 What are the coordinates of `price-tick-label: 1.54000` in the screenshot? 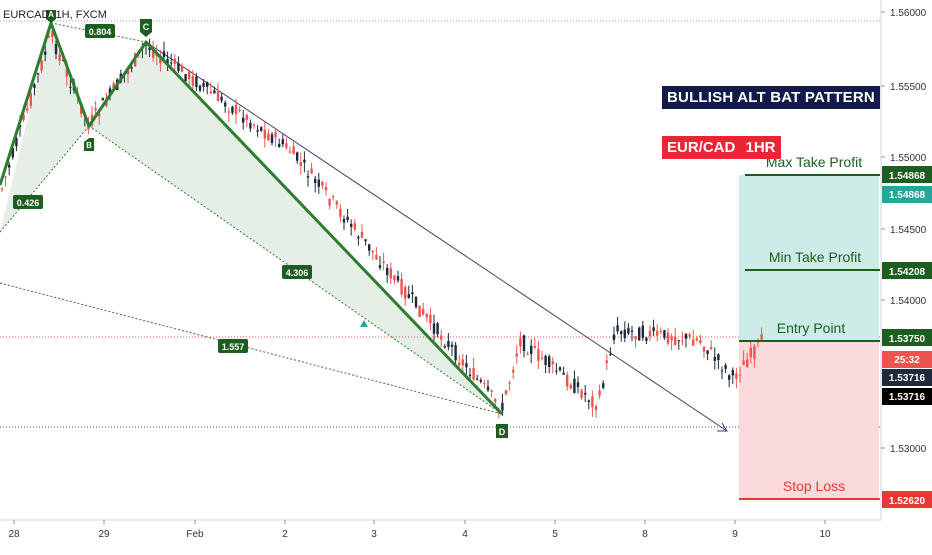 It's located at (908, 301).